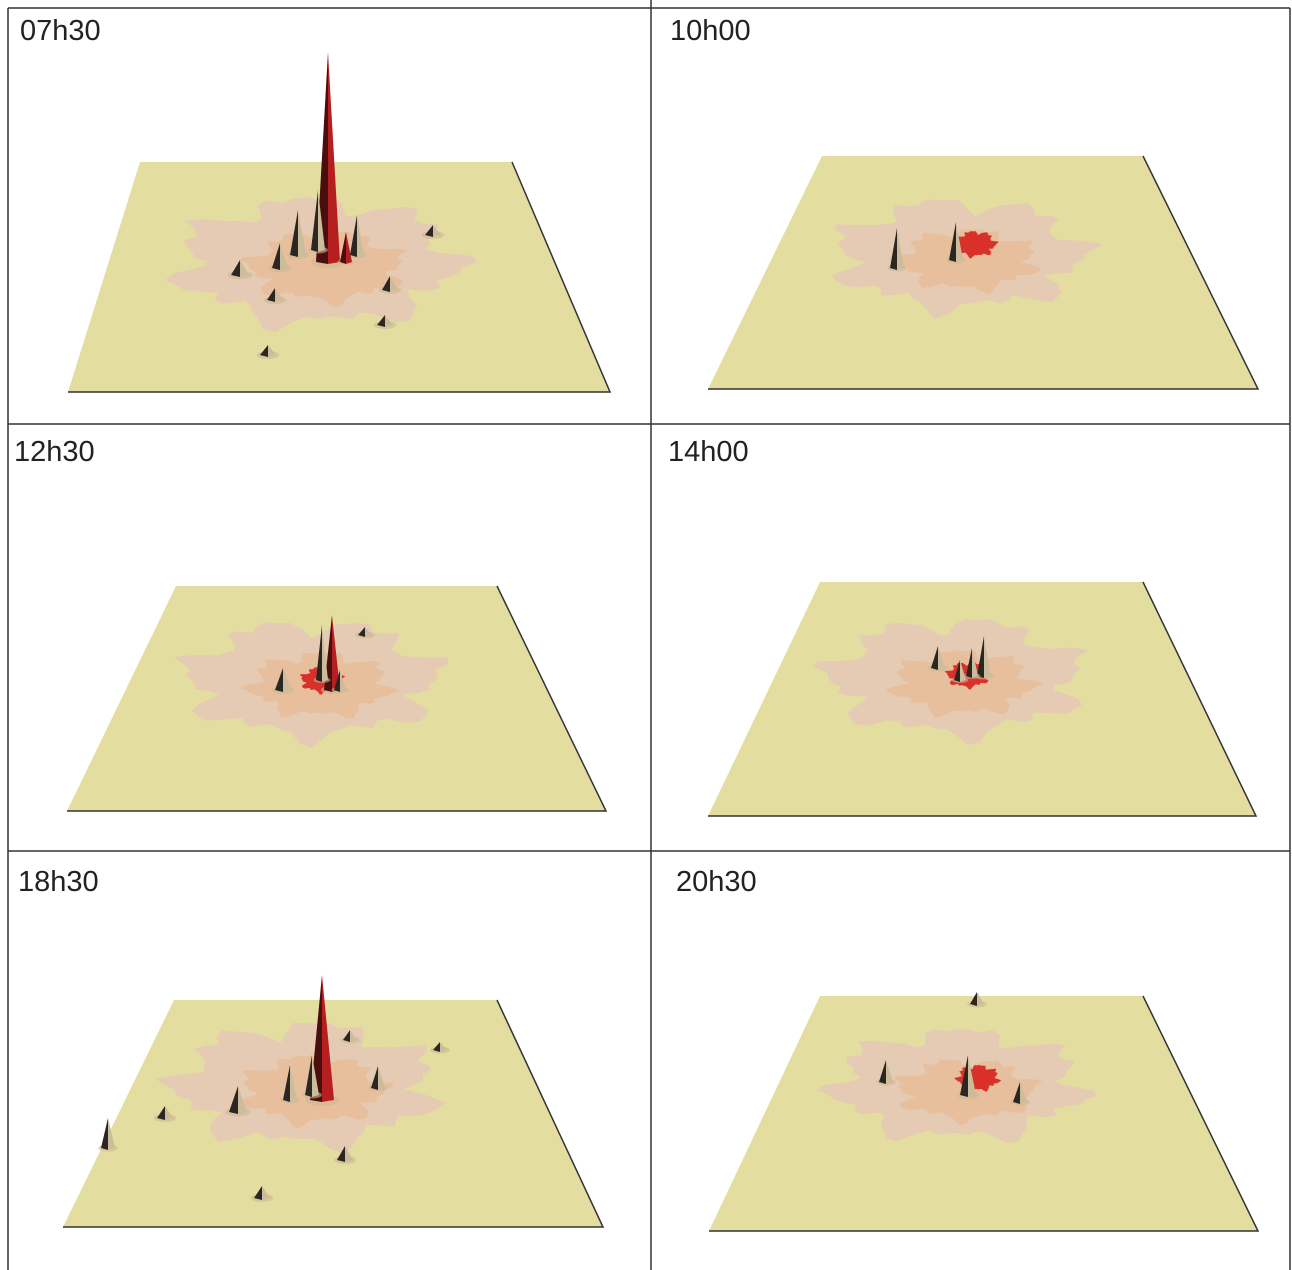 The image size is (1292, 1270). I want to click on panel-label: 18h30, so click(58, 882).